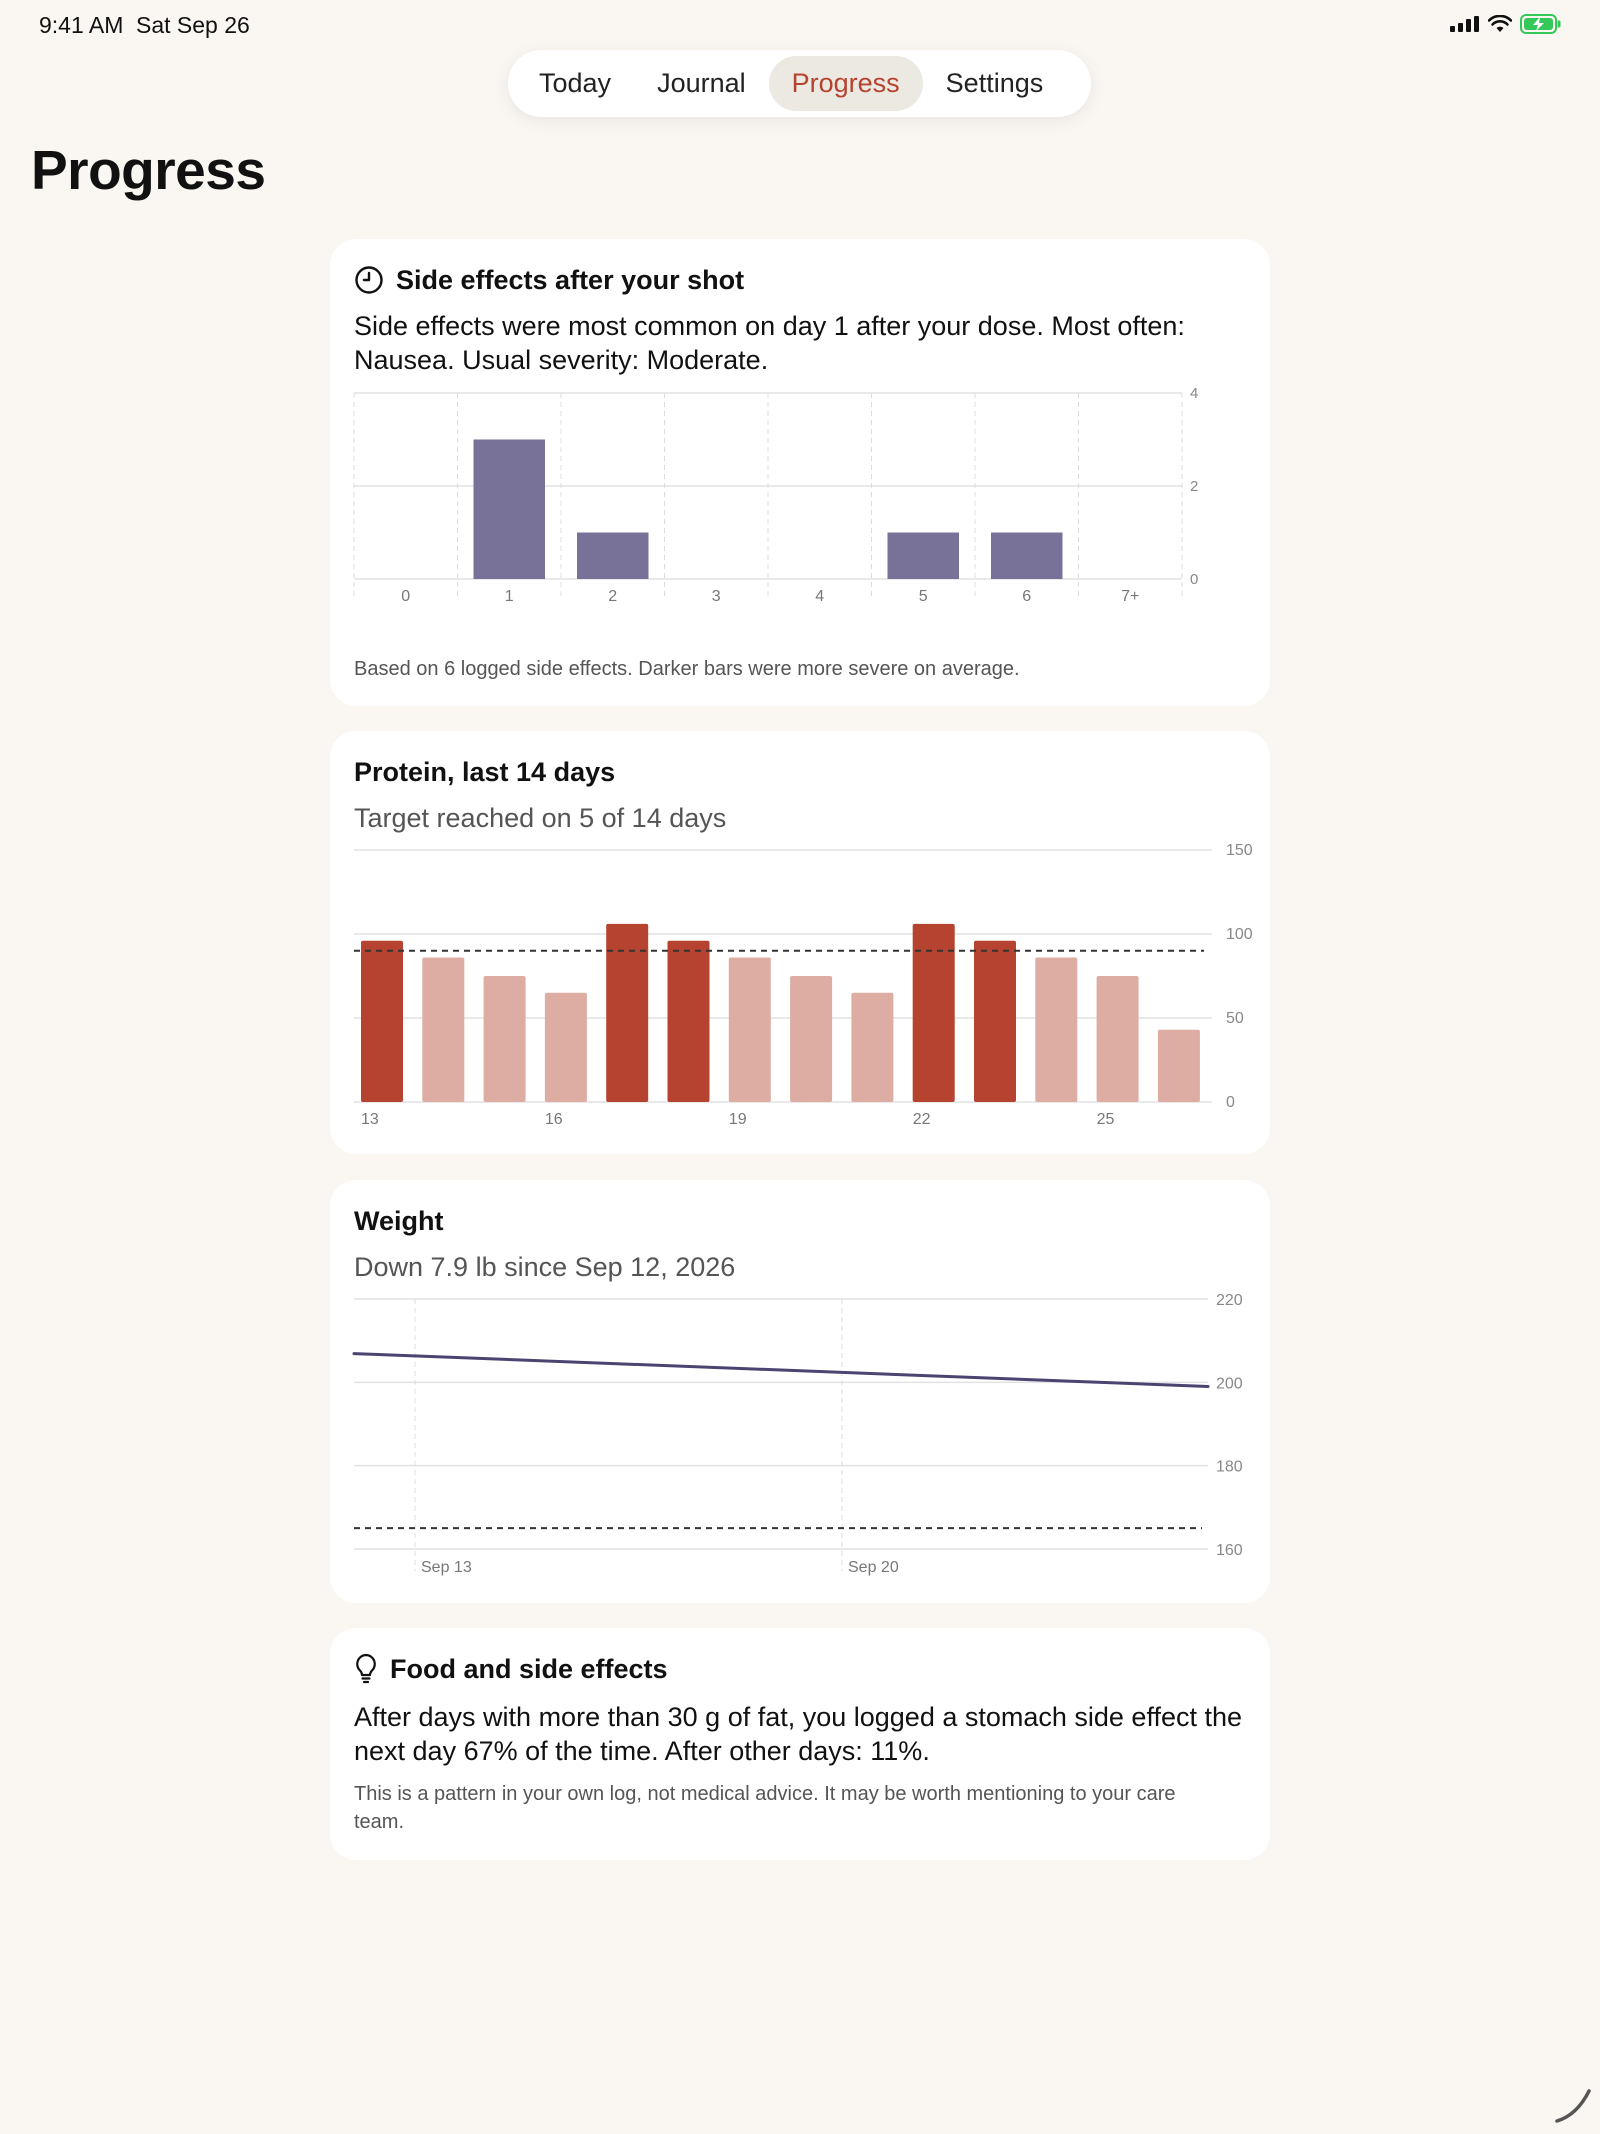  I want to click on x-tick-label: 2, so click(612, 596).